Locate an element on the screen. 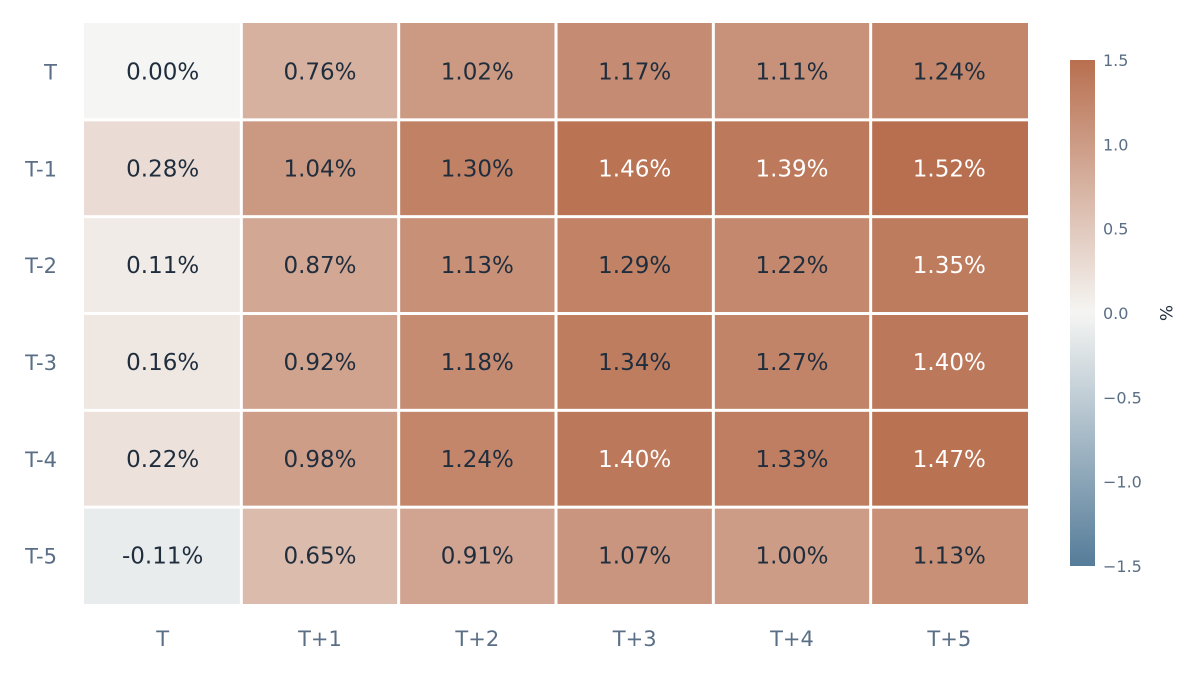 This screenshot has height=675, width=1200. x-tick-label: T+4 is located at coordinates (791, 639).